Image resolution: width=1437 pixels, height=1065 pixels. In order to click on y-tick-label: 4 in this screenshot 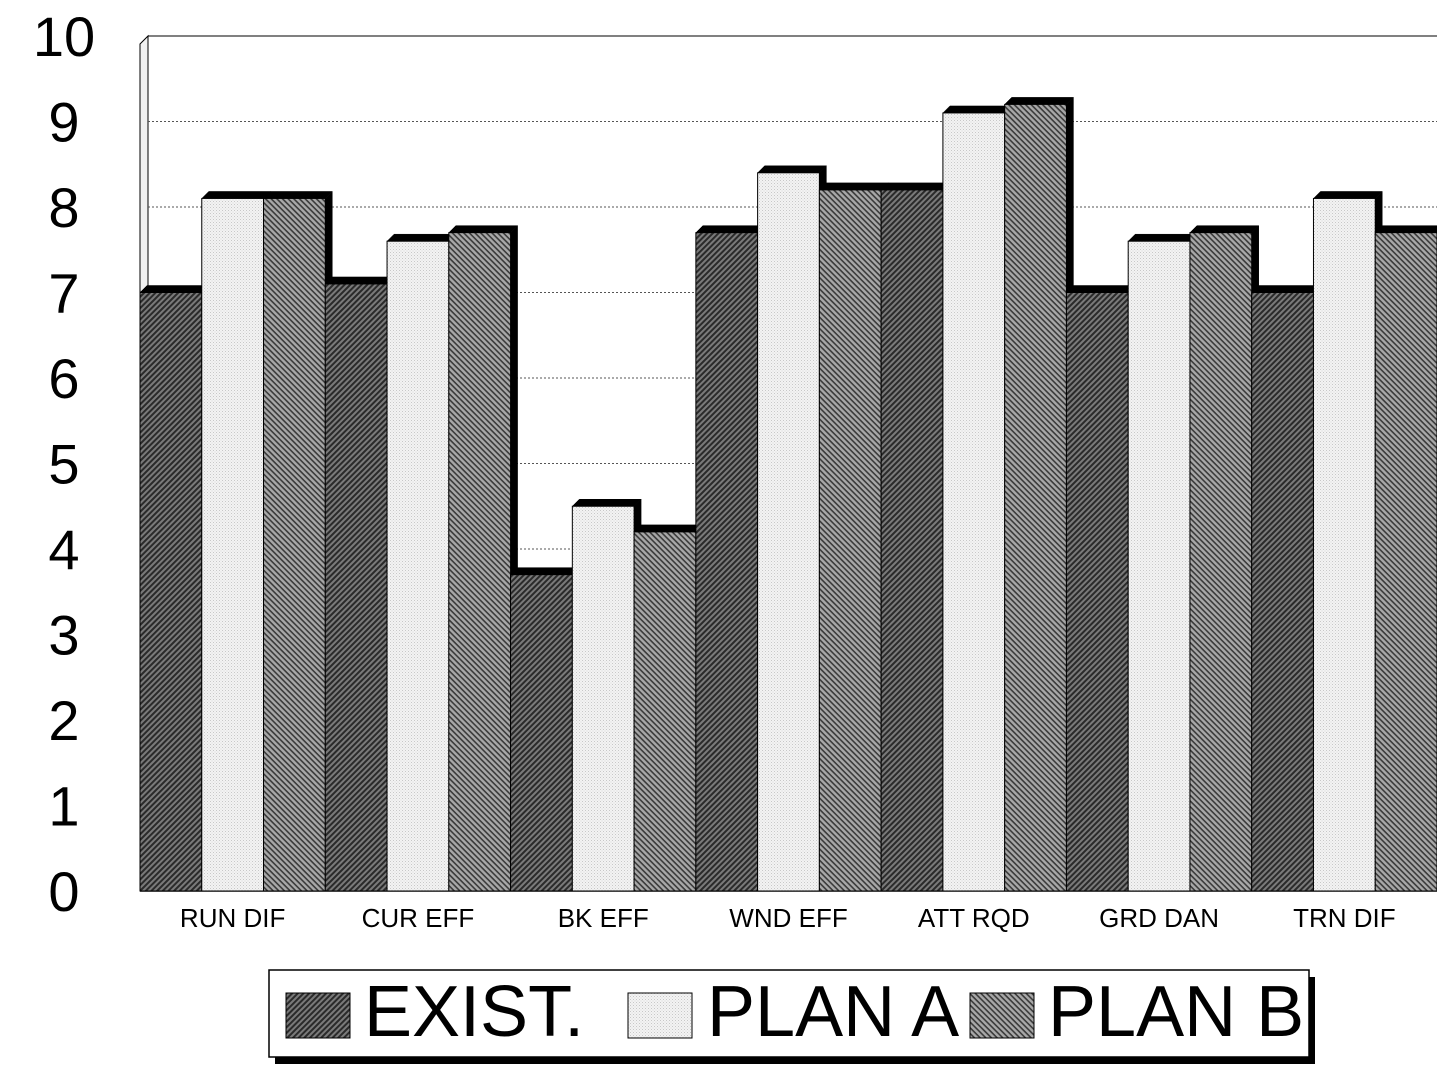, I will do `click(63, 549)`.